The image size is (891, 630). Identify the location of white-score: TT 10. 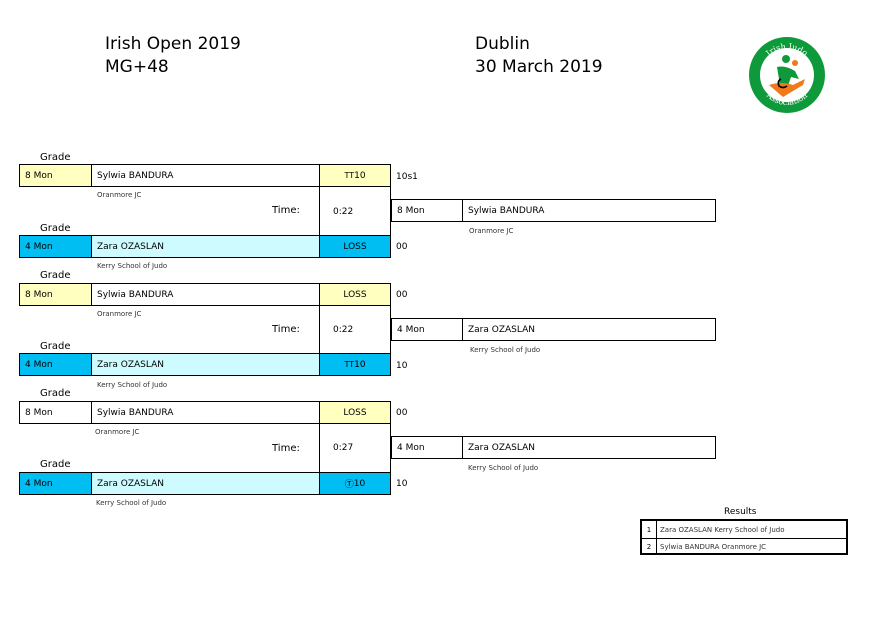
(355, 175).